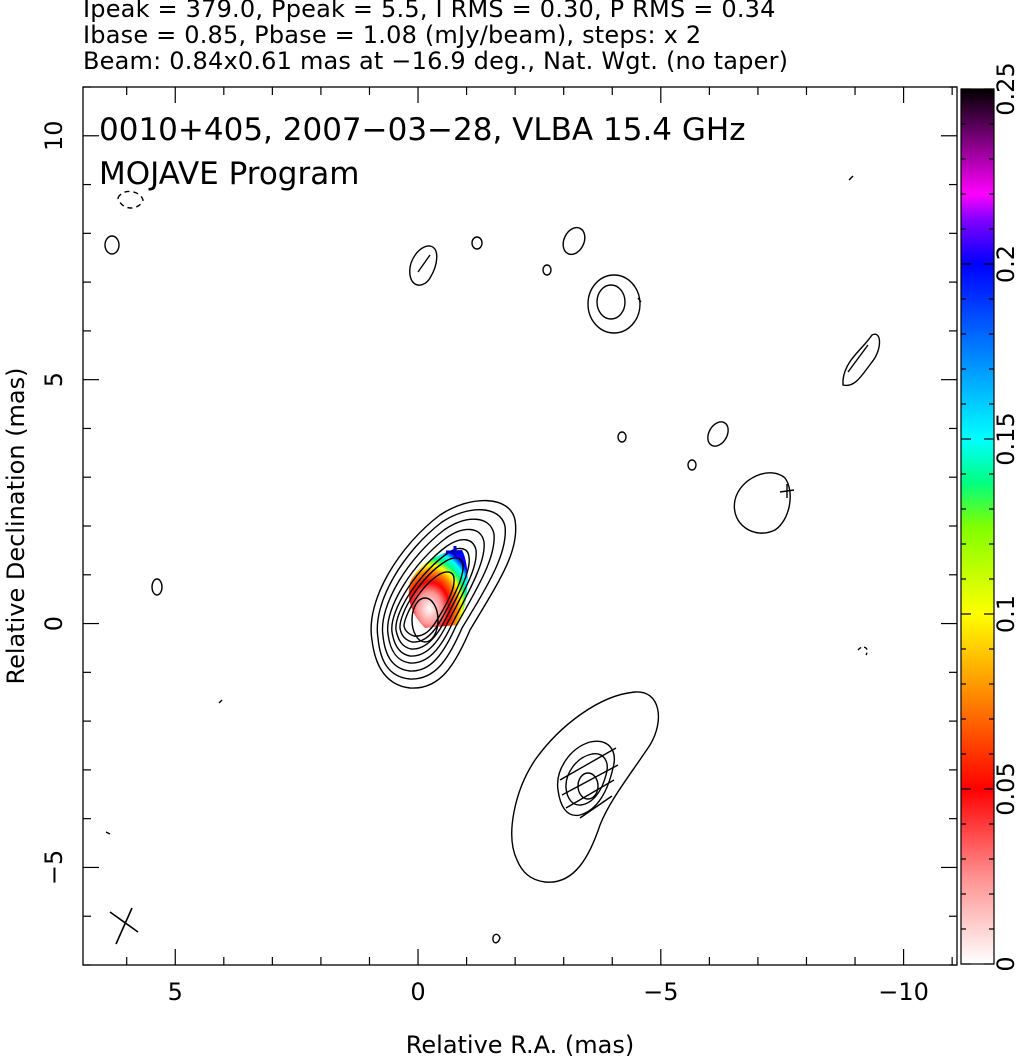 The width and height of the screenshot is (1021, 1060). What do you see at coordinates (54, 379) in the screenshot?
I see `y-tick-label: 5` at bounding box center [54, 379].